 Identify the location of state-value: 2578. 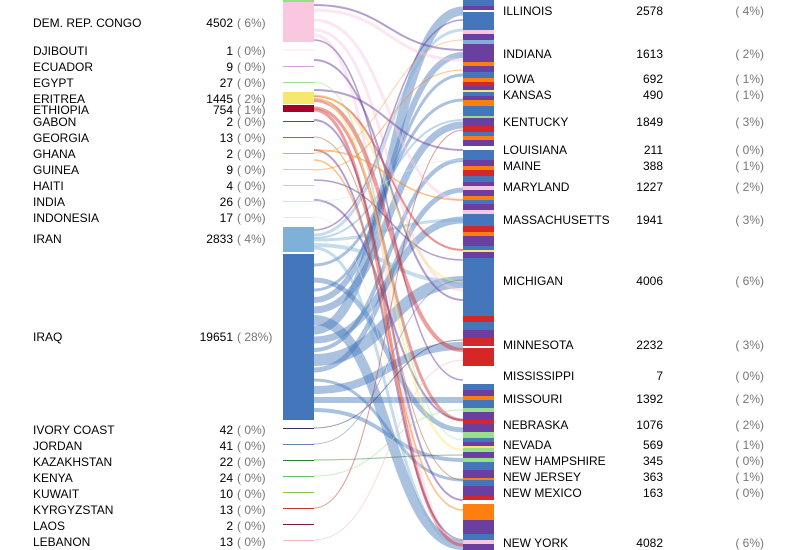
(649, 11).